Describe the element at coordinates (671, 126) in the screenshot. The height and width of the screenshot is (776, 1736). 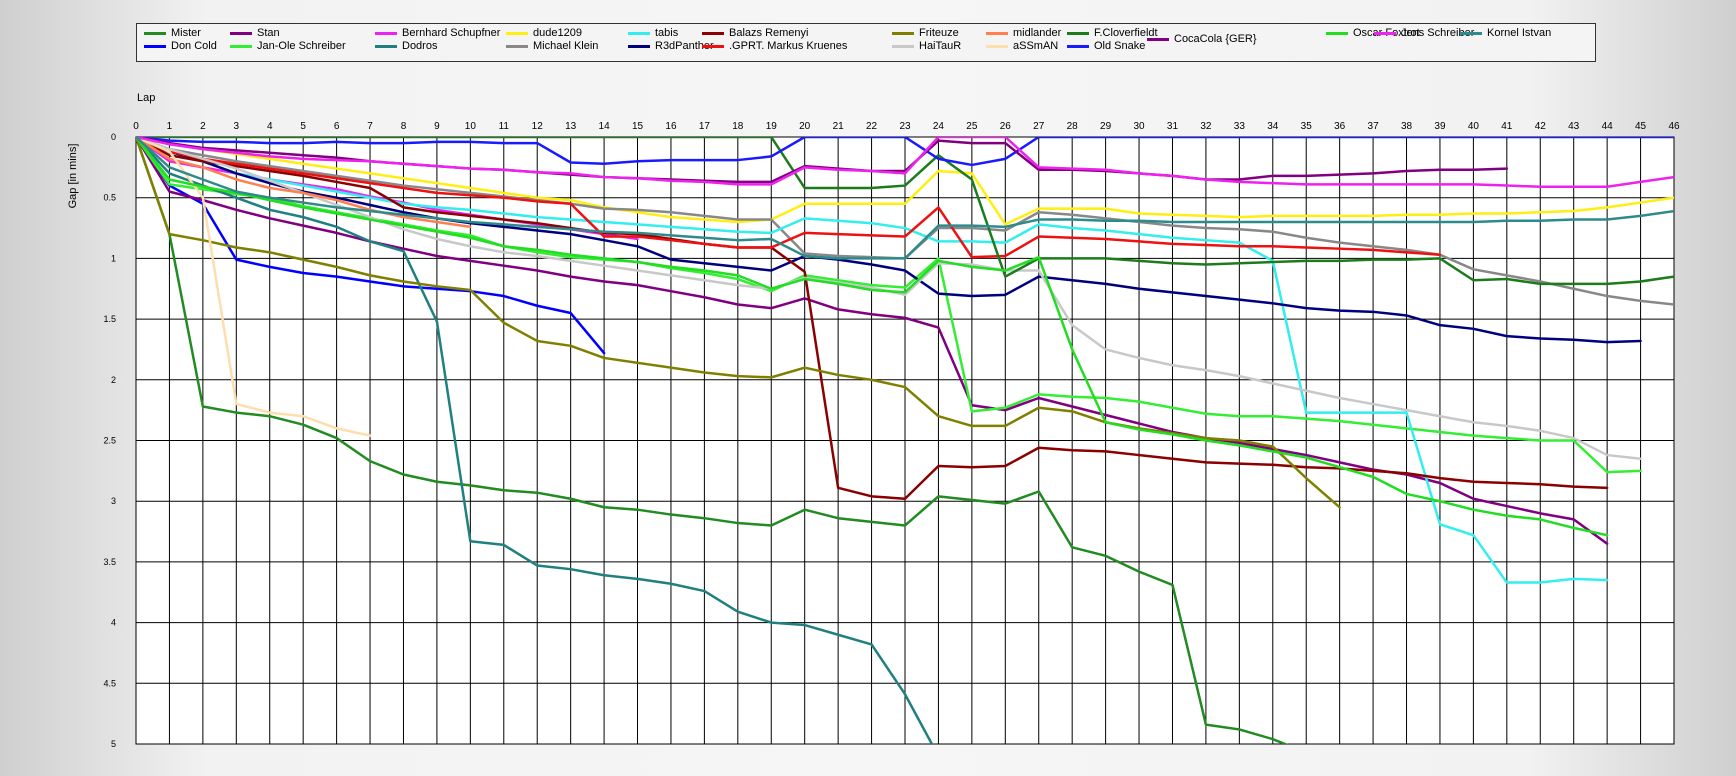
I see `x-tick-label: 16` at that location.